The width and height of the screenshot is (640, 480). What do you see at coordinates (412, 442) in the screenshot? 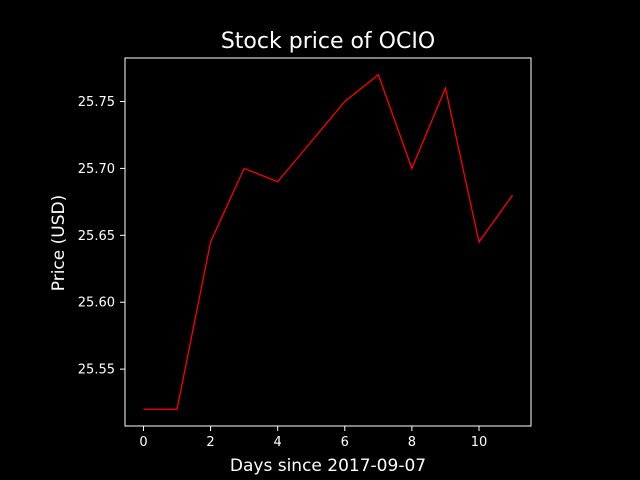
I see `x-tick-label: 8` at bounding box center [412, 442].